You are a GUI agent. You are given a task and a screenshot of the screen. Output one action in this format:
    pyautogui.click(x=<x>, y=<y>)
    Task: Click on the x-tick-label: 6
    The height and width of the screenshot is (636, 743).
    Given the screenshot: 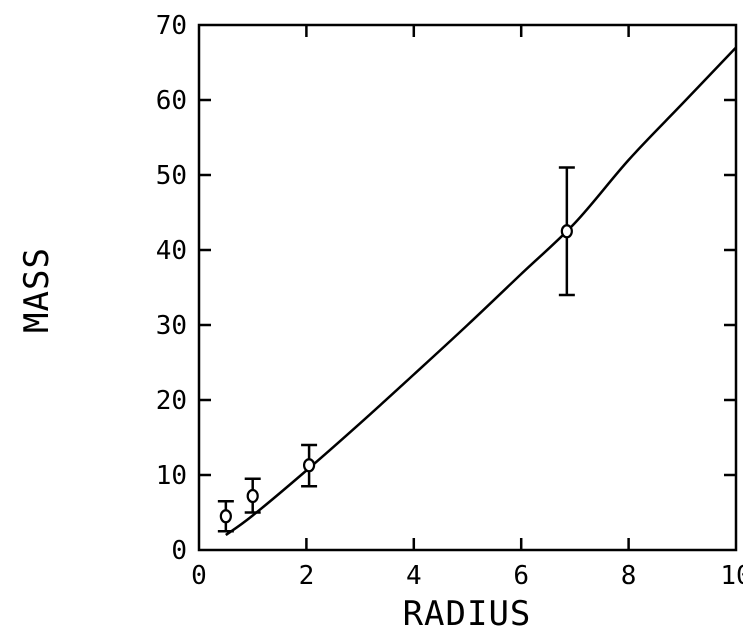 What is the action you would take?
    pyautogui.click(x=521, y=576)
    